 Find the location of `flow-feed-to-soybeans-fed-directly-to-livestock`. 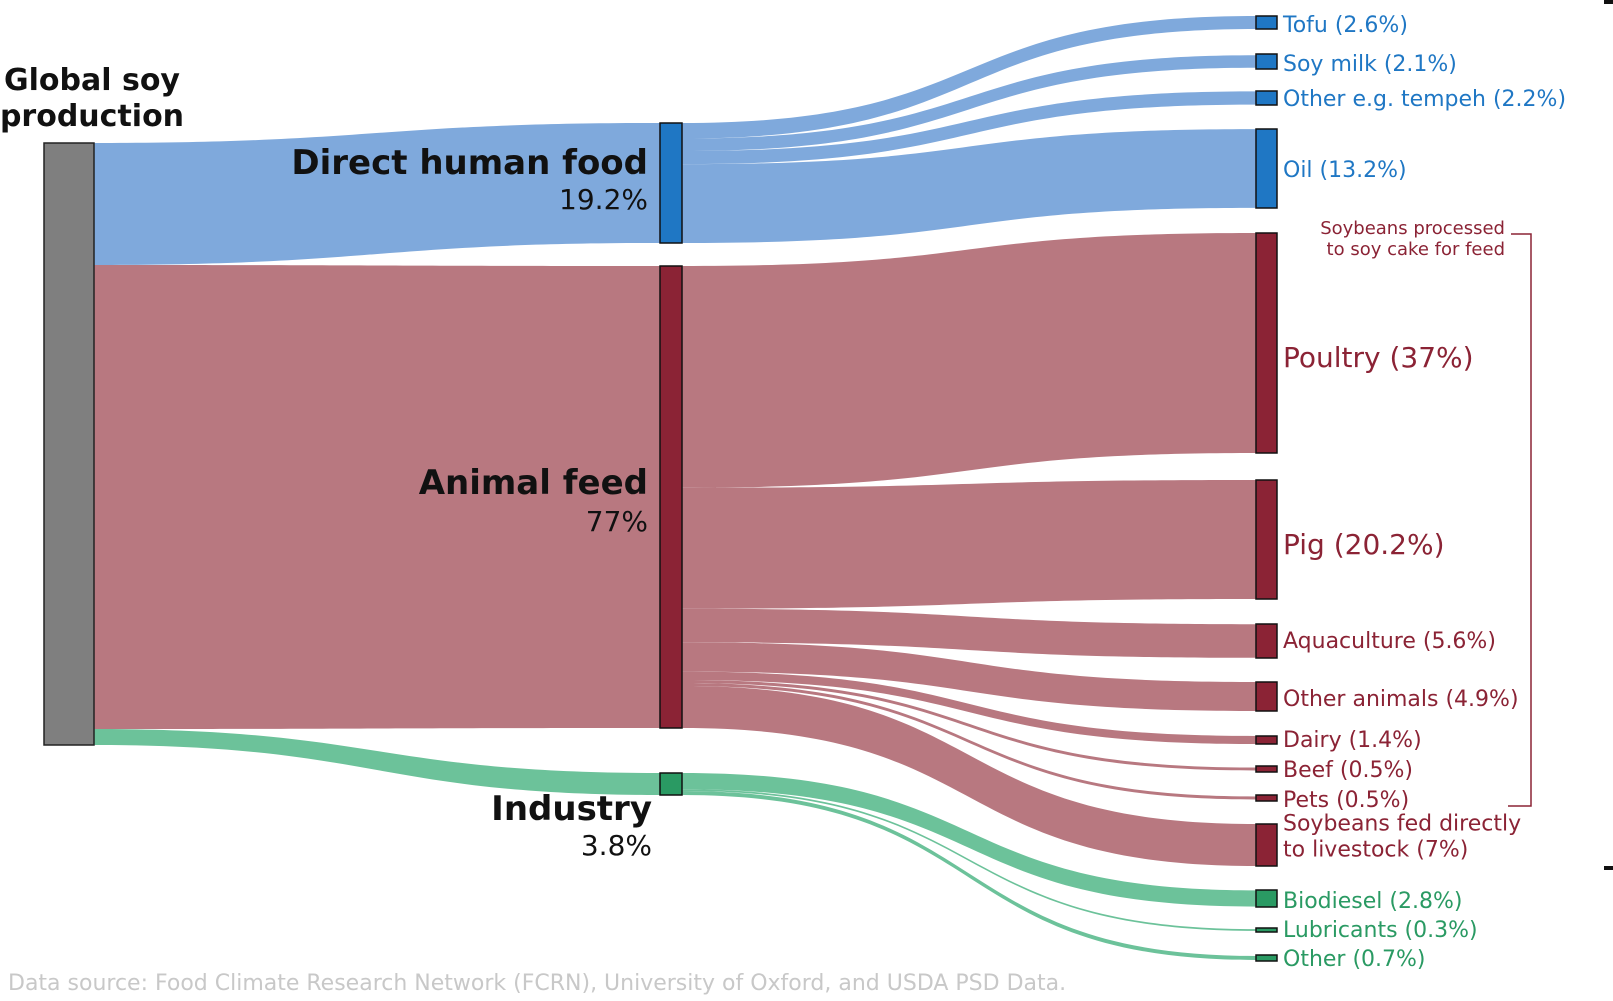

flow-feed-to-soybeans-fed-directly-to-livestock is located at coordinates (969, 776).